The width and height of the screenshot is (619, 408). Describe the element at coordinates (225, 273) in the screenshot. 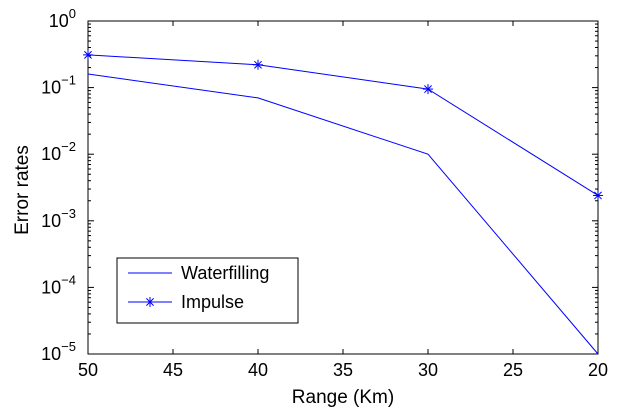

I see `legend-label-waterfilling: Waterfilling` at that location.